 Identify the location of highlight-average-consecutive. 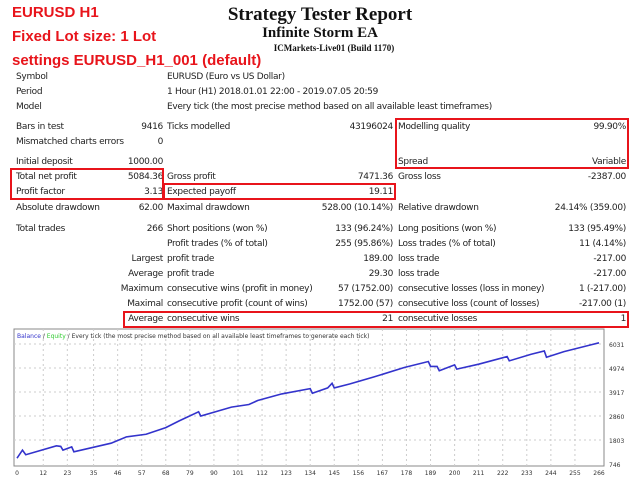
(376, 319).